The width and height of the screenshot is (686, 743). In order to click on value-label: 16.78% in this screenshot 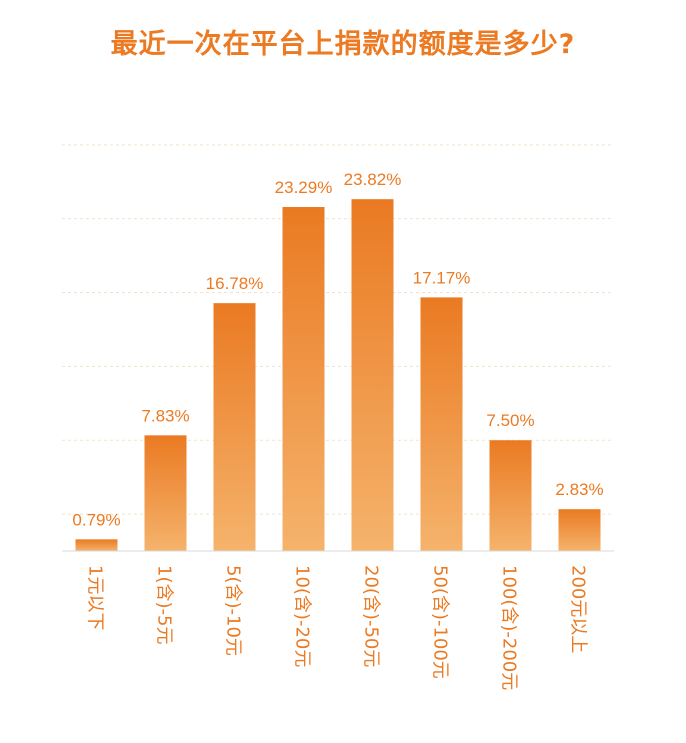, I will do `click(235, 283)`.